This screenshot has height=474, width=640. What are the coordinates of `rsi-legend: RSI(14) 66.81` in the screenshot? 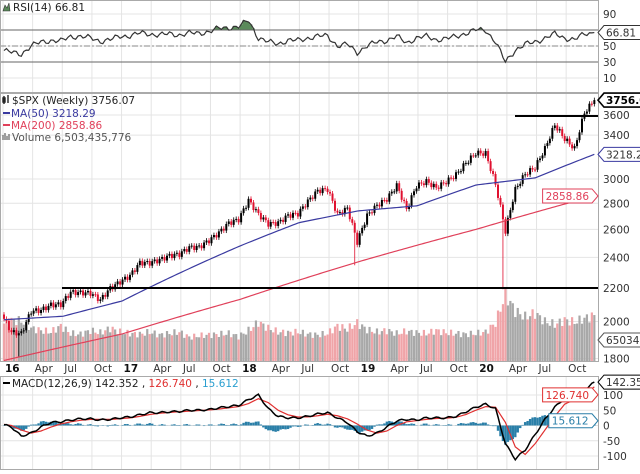 It's located at (44, 8).